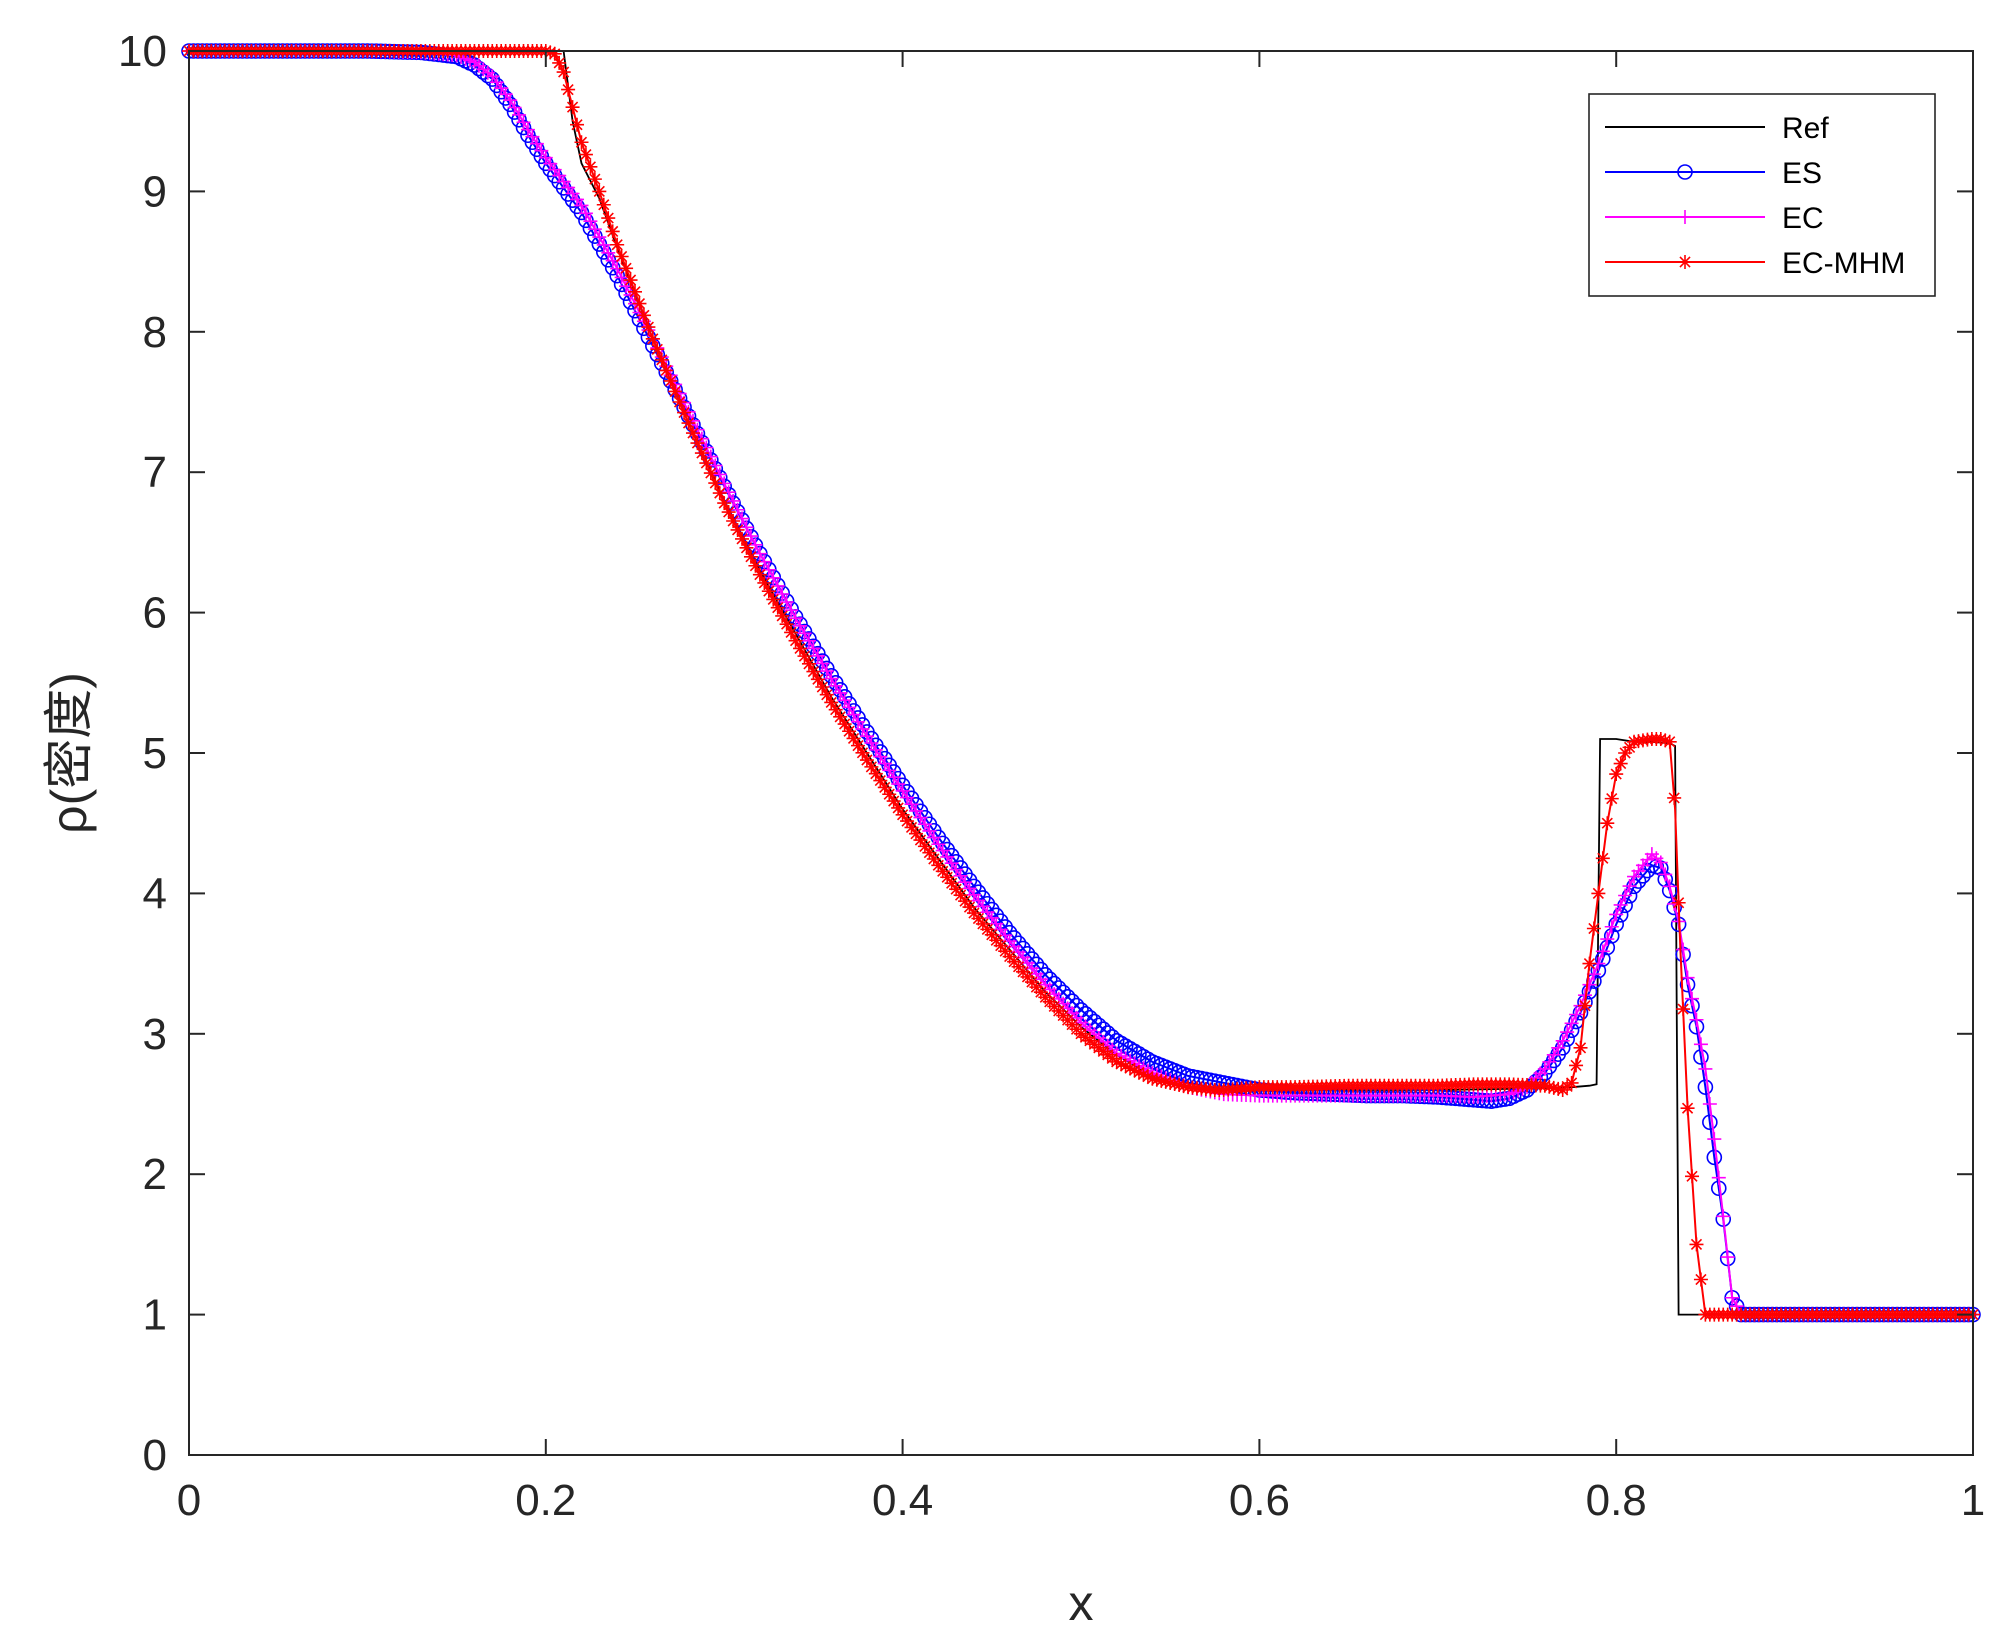 This screenshot has height=1642, width=2000. I want to click on legend-label: EC, so click(1803, 218).